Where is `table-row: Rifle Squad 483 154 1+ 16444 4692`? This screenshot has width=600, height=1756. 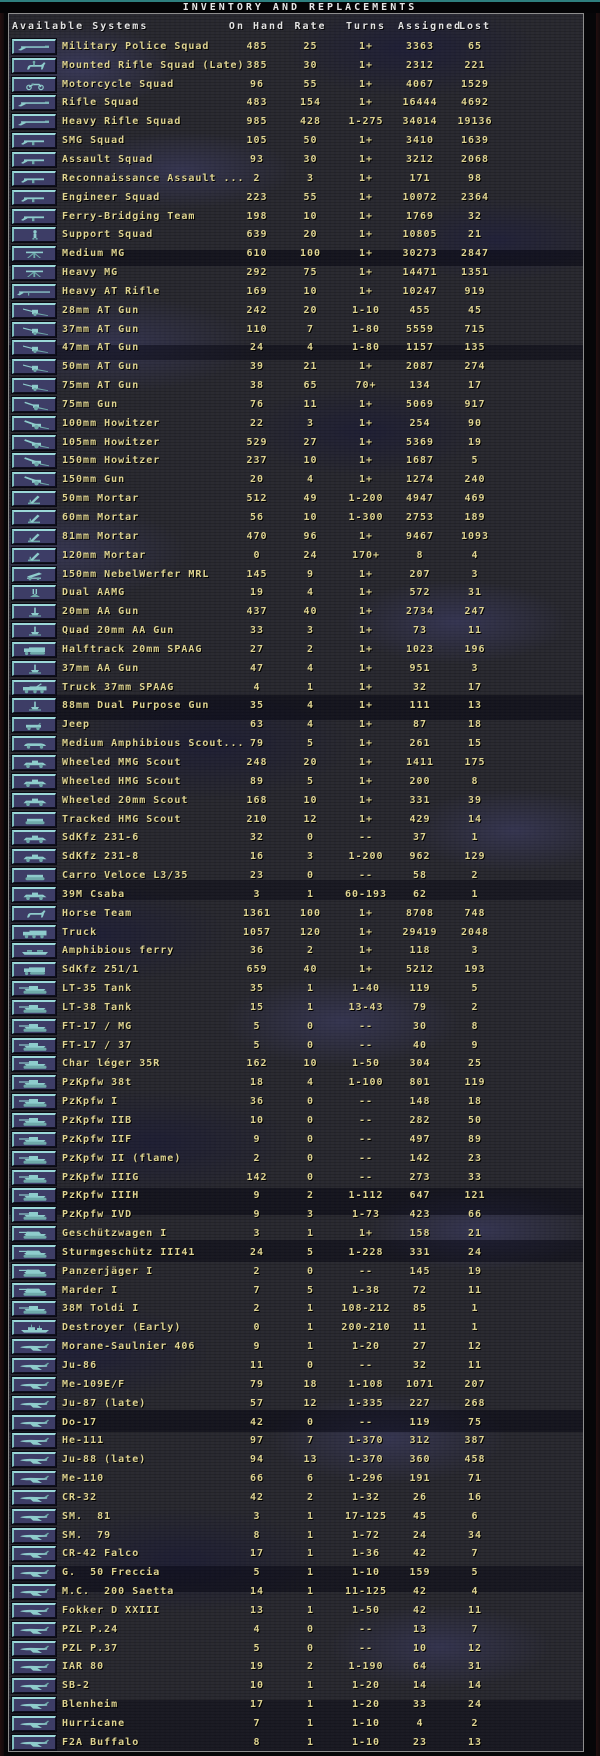
table-row: Rifle Squad 483 154 1+ 16444 4692 is located at coordinates (296, 103).